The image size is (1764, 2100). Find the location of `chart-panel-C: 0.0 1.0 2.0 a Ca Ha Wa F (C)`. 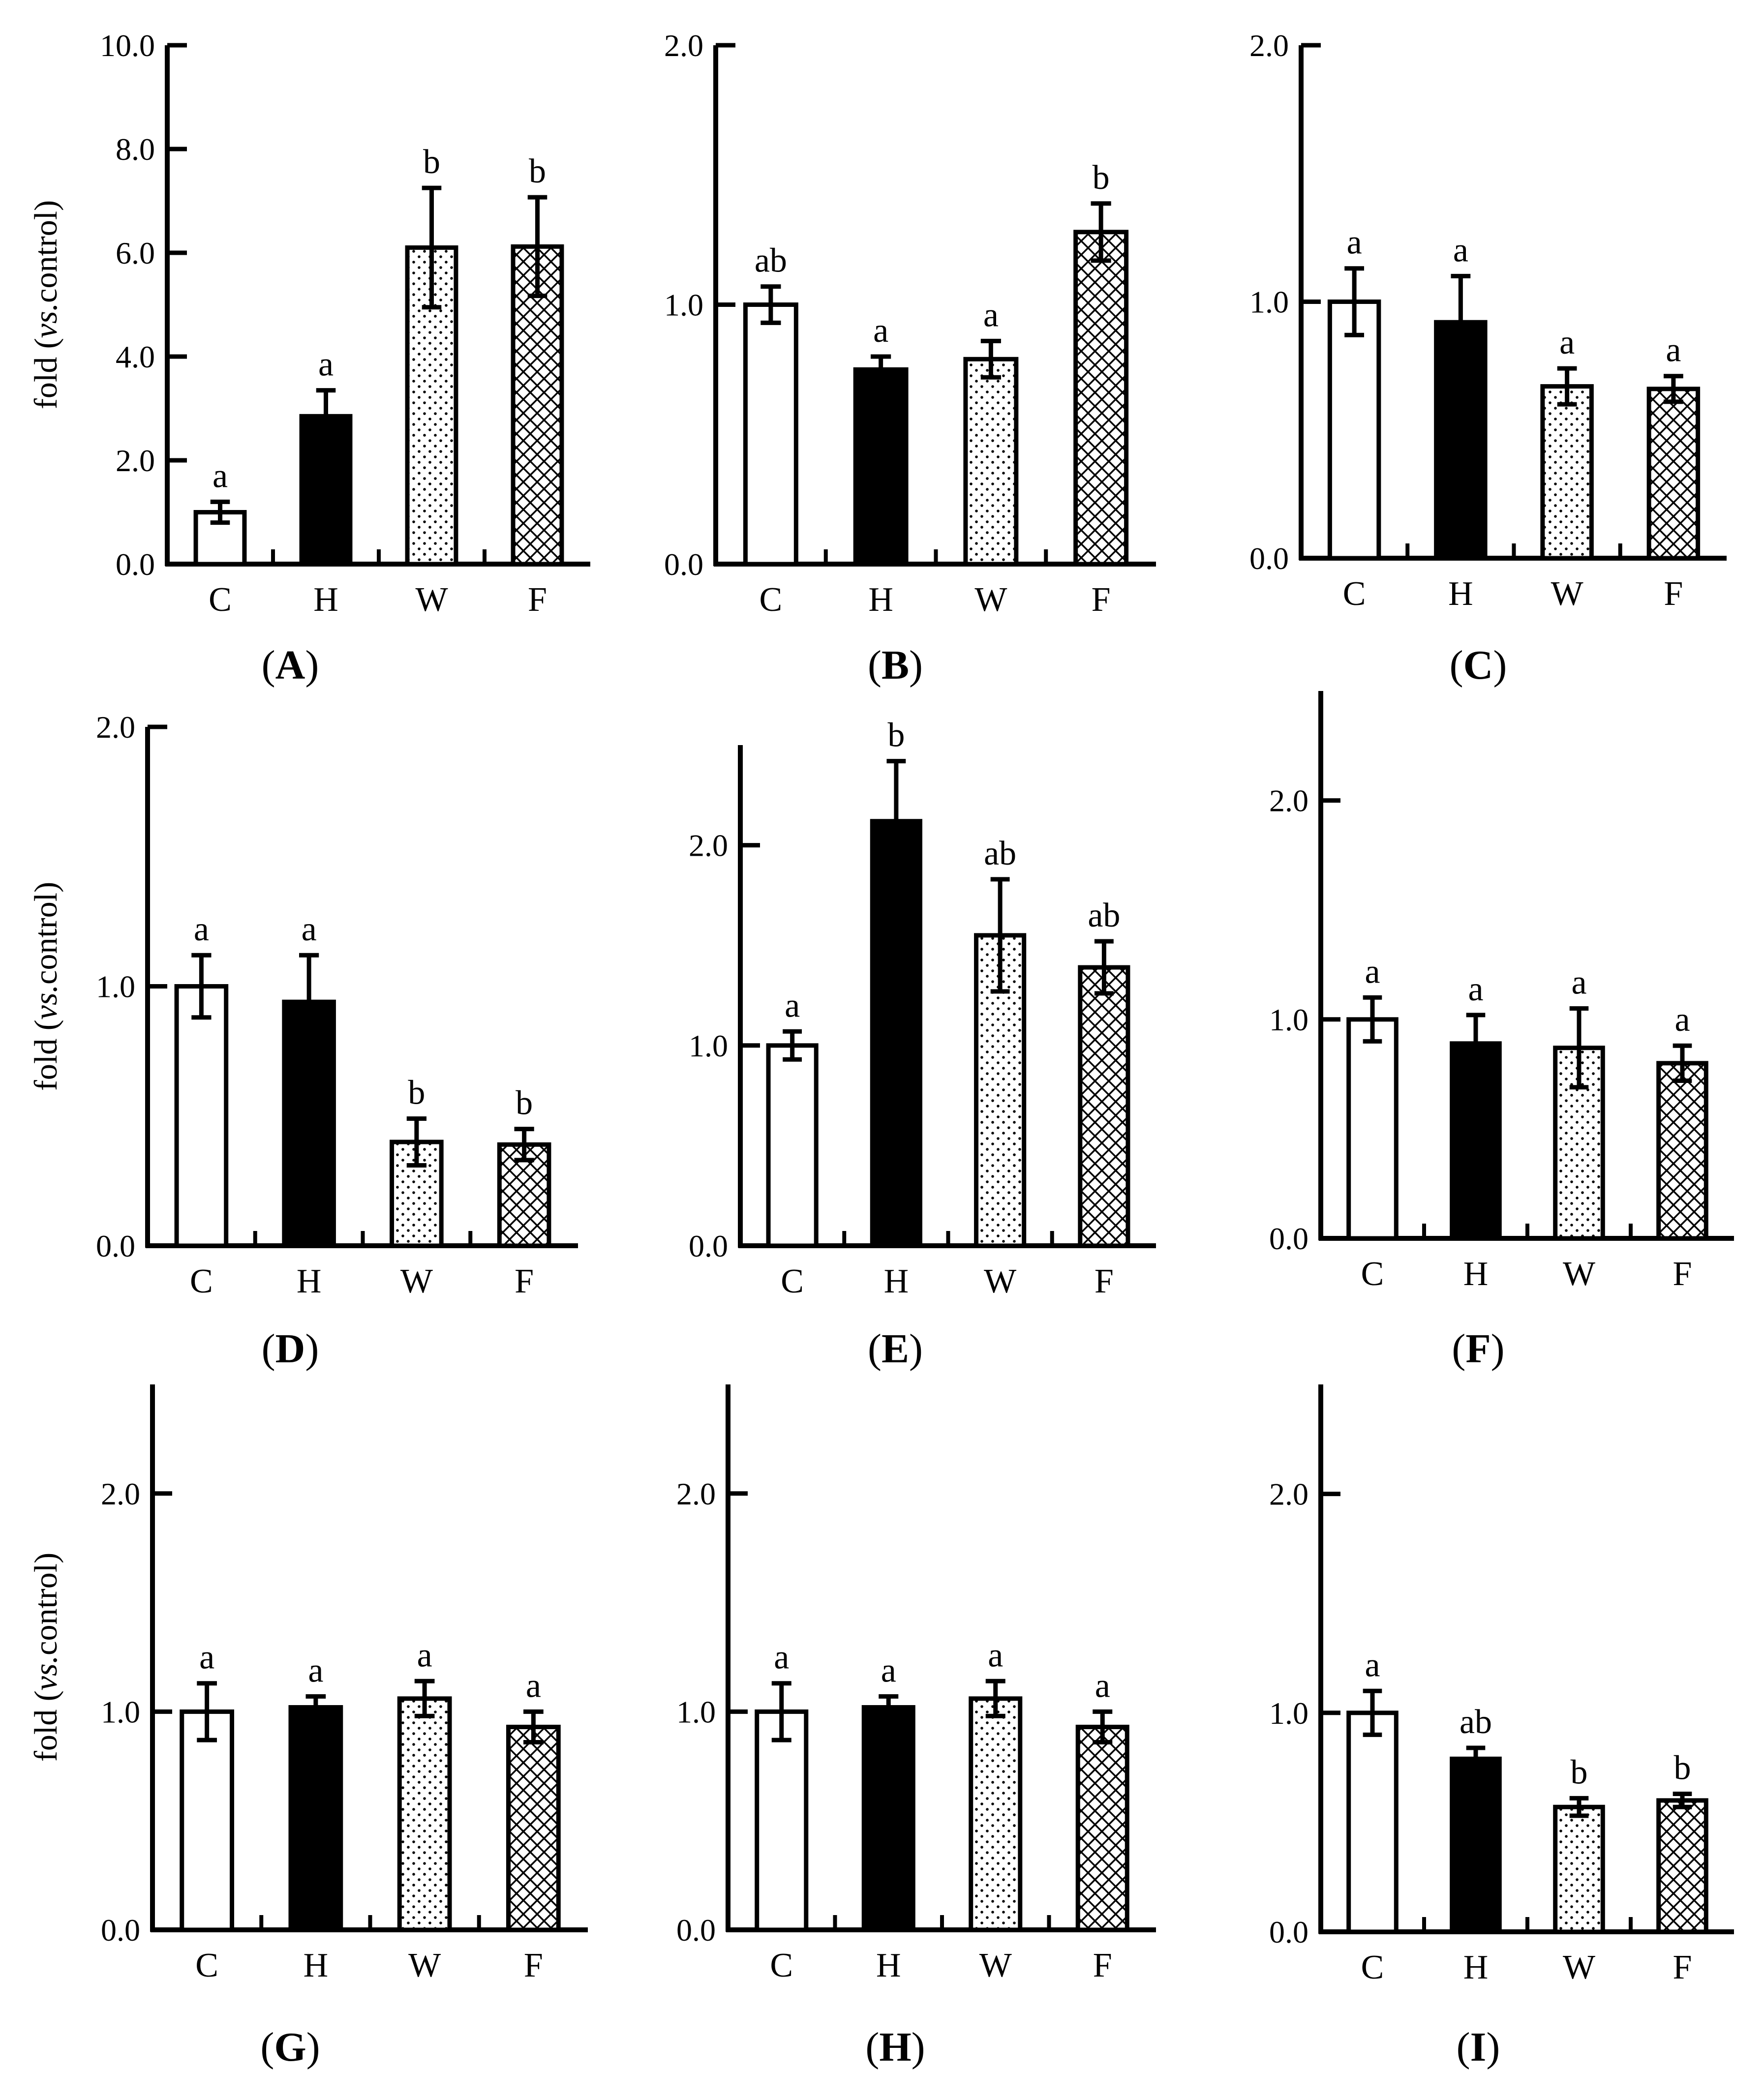

chart-panel-C: 0.0 1.0 2.0 a Ca Ha Wa F (C) is located at coordinates (1488, 358).